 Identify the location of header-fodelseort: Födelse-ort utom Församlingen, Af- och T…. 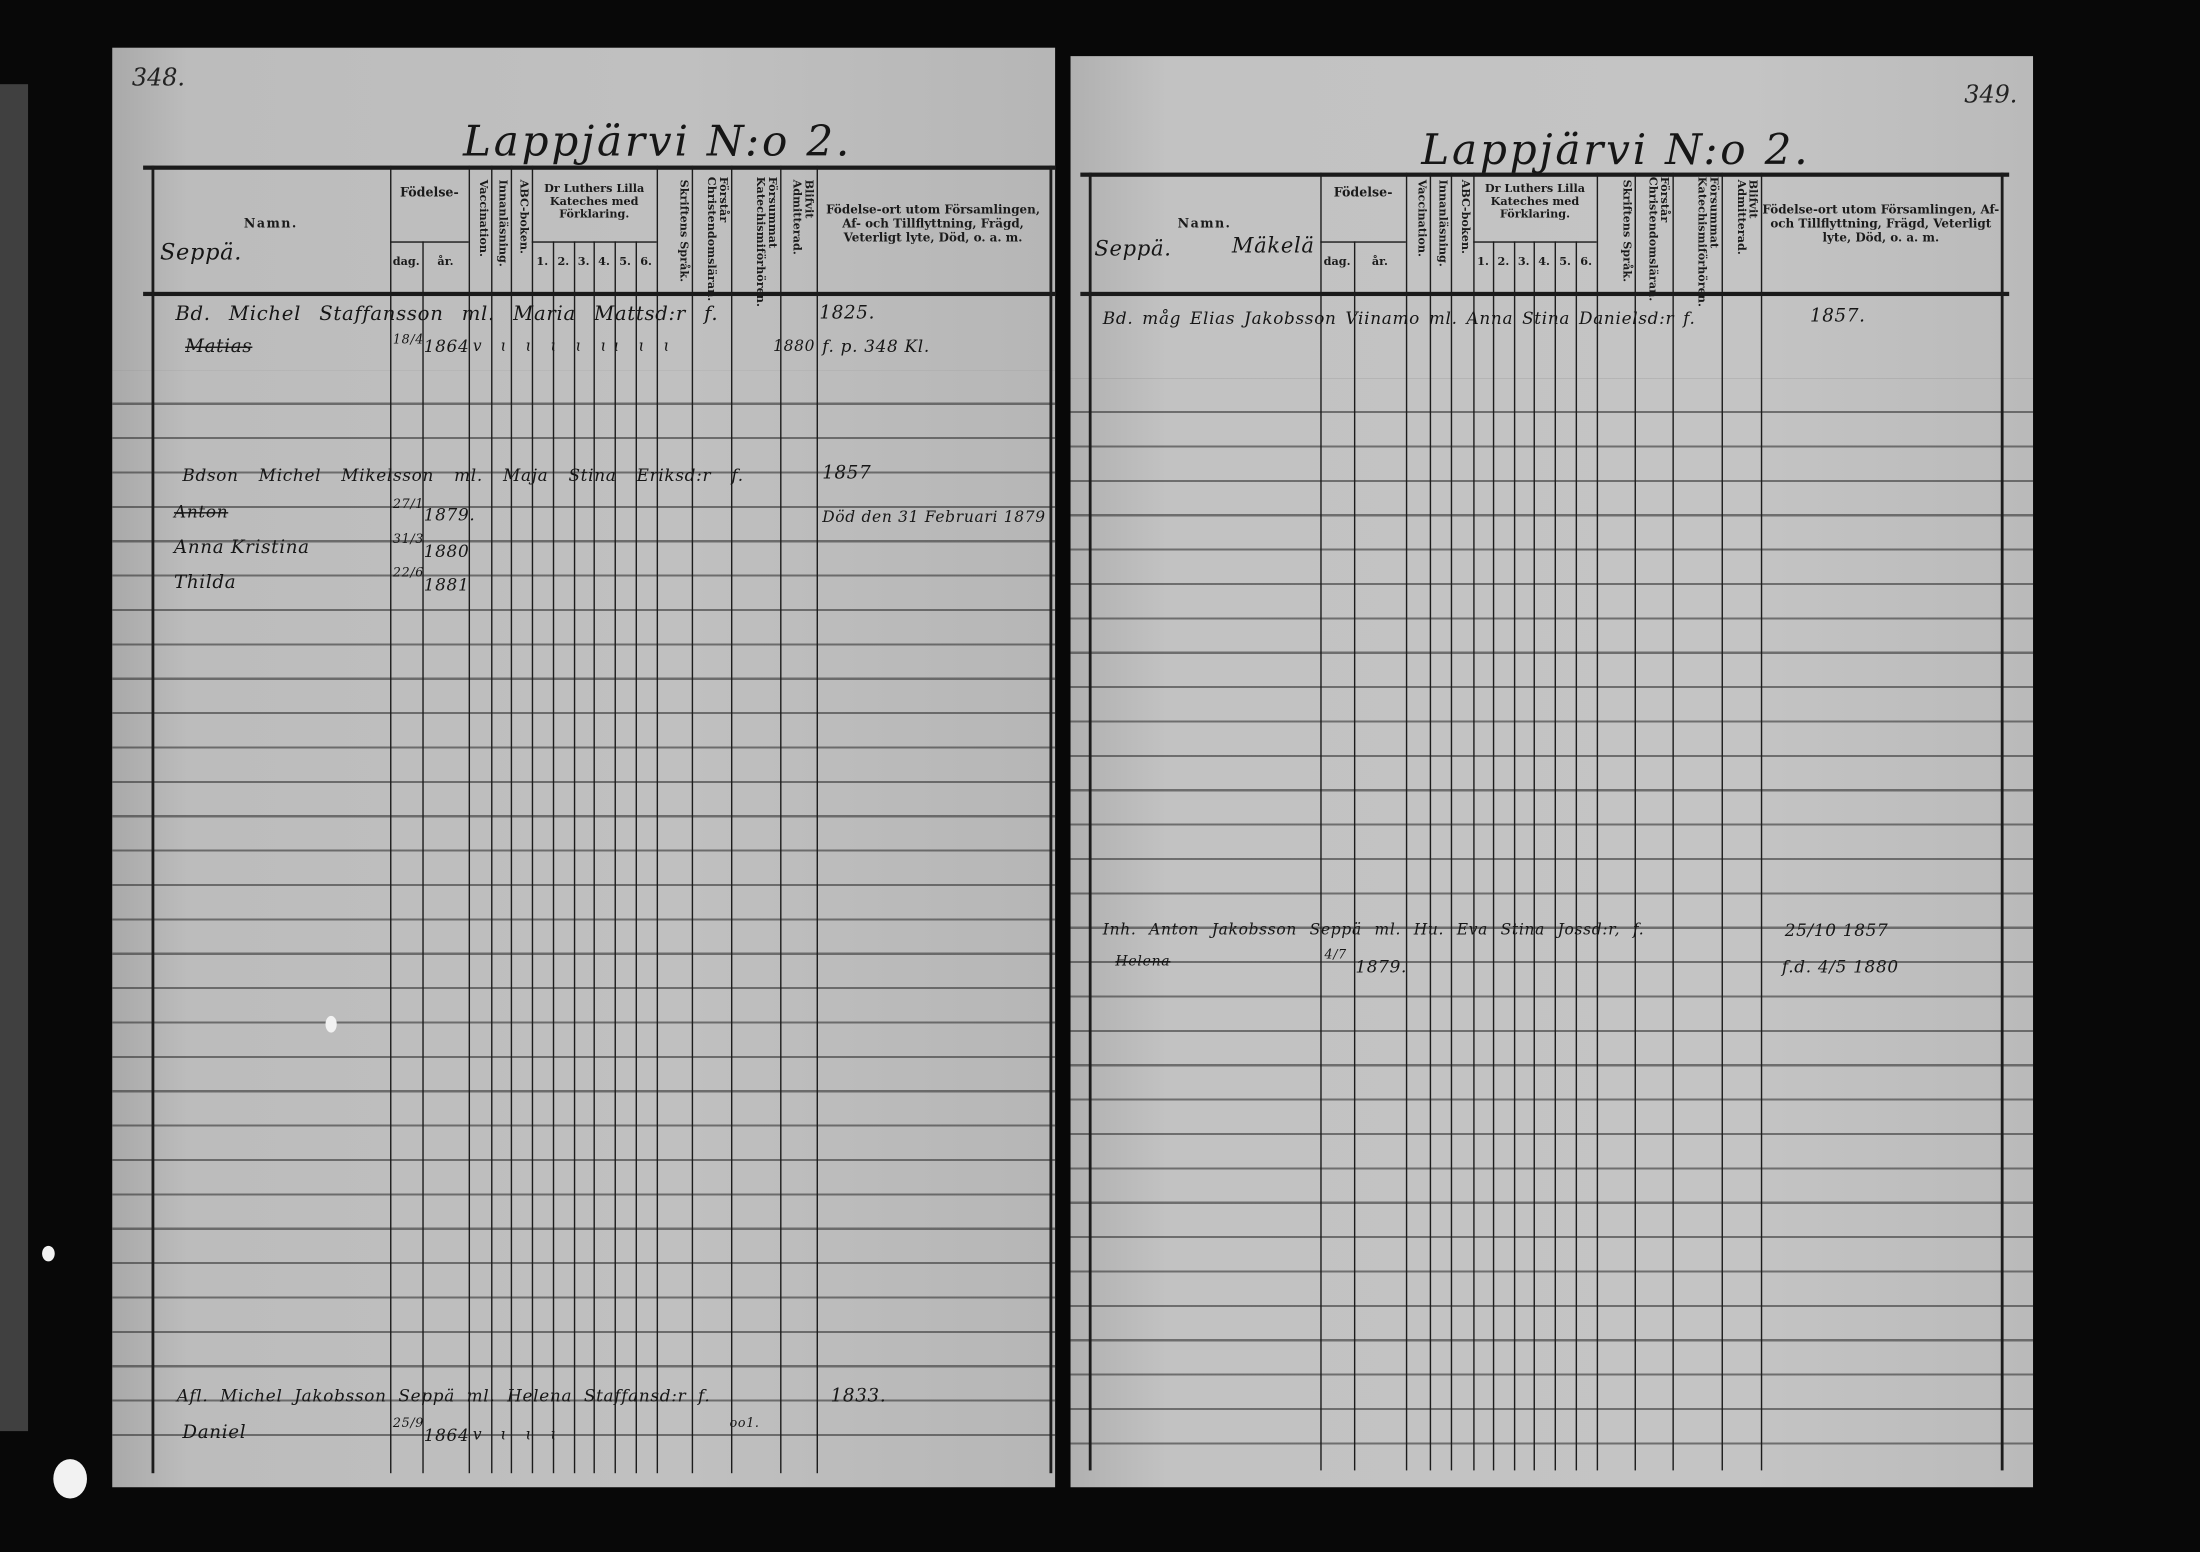
(1881, 224).